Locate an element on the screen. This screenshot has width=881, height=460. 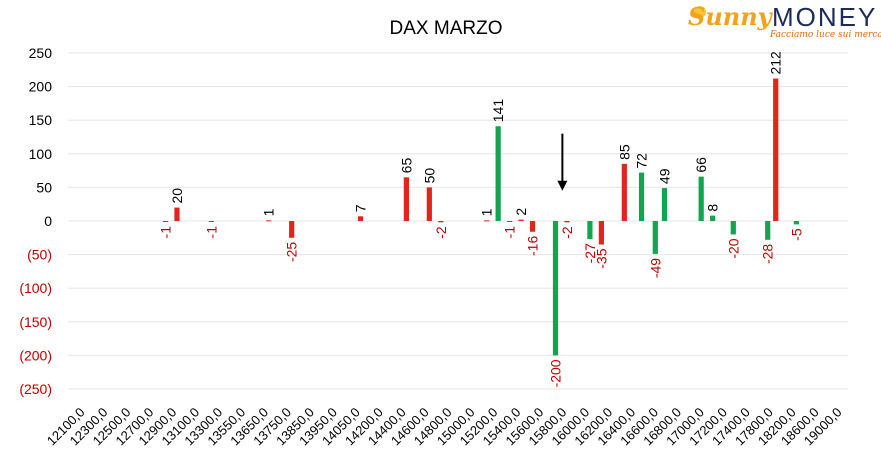
data-label: 212 is located at coordinates (776, 63).